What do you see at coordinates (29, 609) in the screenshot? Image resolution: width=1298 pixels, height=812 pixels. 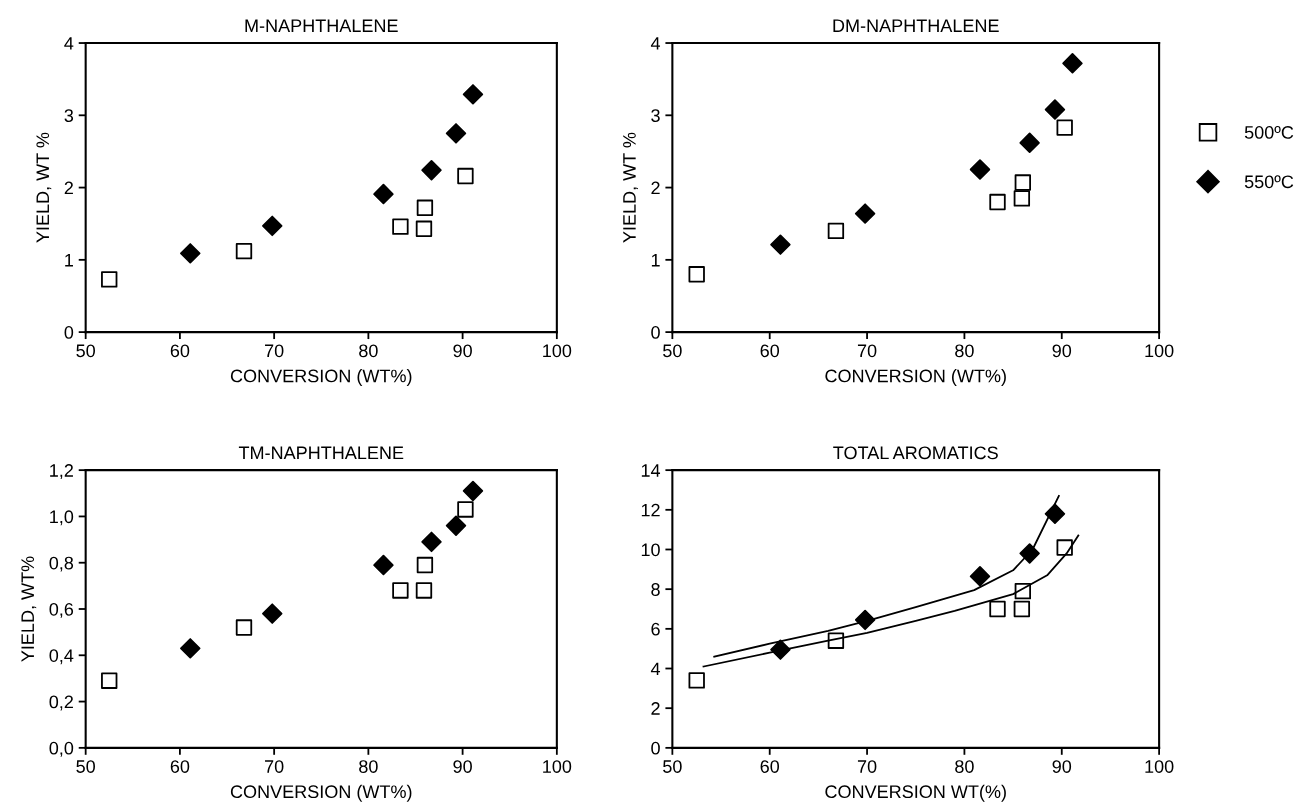 I see `y-axis-title: YIELD, WT%` at bounding box center [29, 609].